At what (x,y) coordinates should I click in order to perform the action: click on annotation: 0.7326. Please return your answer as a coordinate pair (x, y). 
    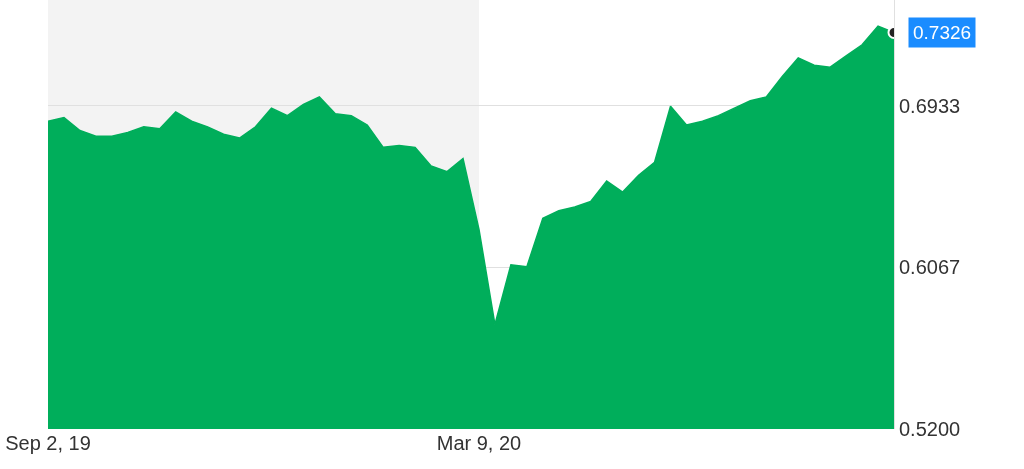
    Looking at the image, I should click on (942, 32).